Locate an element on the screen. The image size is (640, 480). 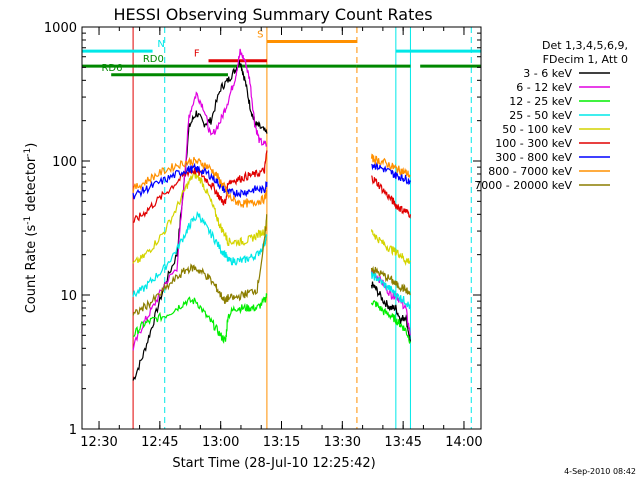
y-tick-label-3: 1000 is located at coordinates (60, 28).